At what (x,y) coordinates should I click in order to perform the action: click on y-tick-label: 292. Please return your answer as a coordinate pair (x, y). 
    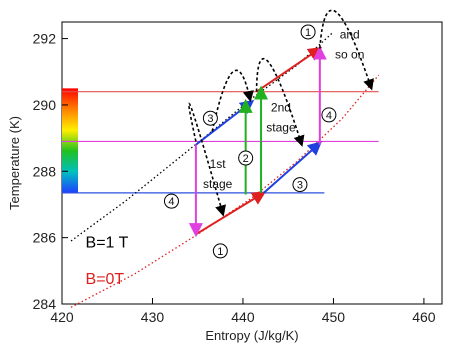
    Looking at the image, I should click on (45, 39).